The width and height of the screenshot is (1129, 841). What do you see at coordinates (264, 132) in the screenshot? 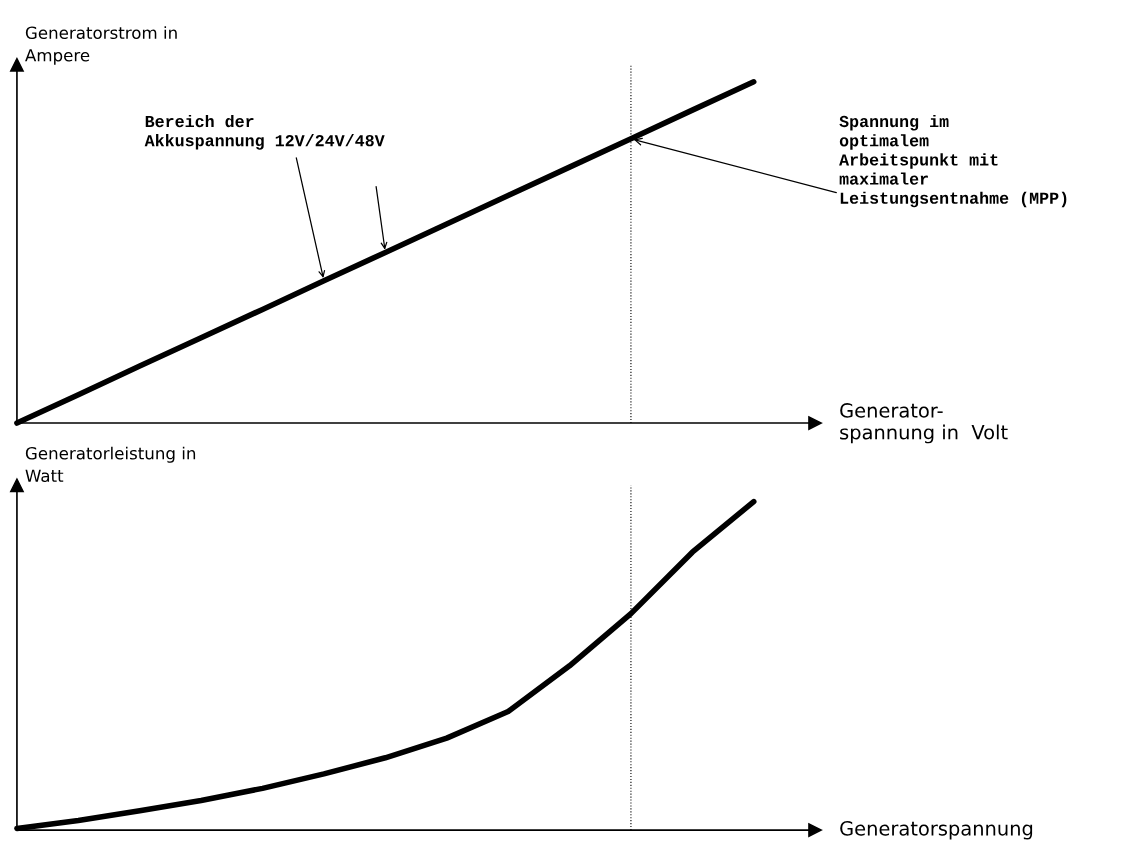
I see `annotation: Bereich der Akkuspannung 12V/24V/48V` at bounding box center [264, 132].